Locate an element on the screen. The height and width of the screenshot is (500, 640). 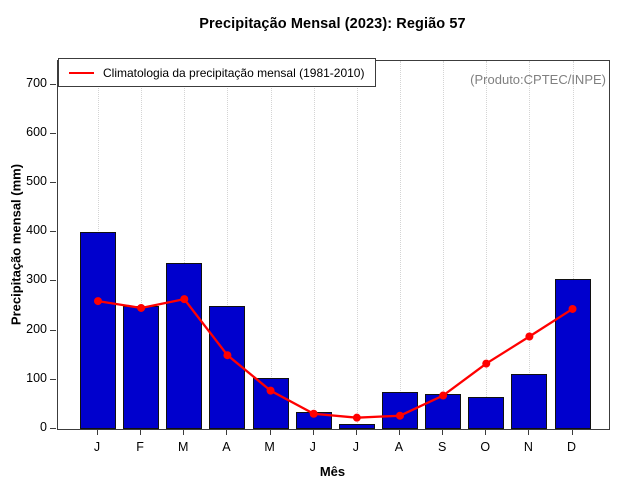
y-tick-label: 100 is located at coordinates (36, 377).